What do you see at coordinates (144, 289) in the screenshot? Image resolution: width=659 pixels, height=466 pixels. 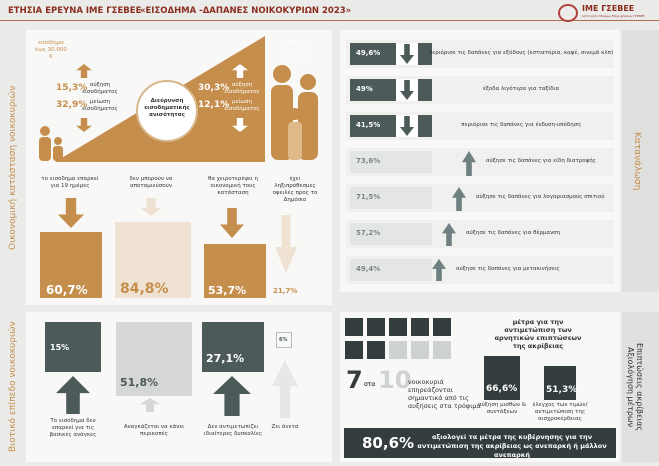 I see `value: 84,8%` at bounding box center [144, 289].